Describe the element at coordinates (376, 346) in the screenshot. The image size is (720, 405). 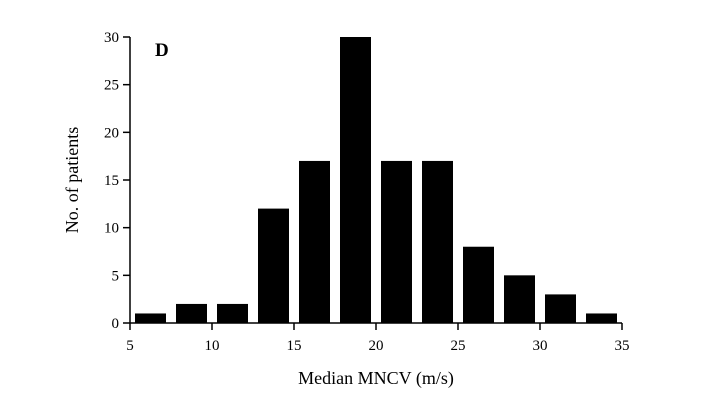
I see `x-tick-label: 20` at that location.